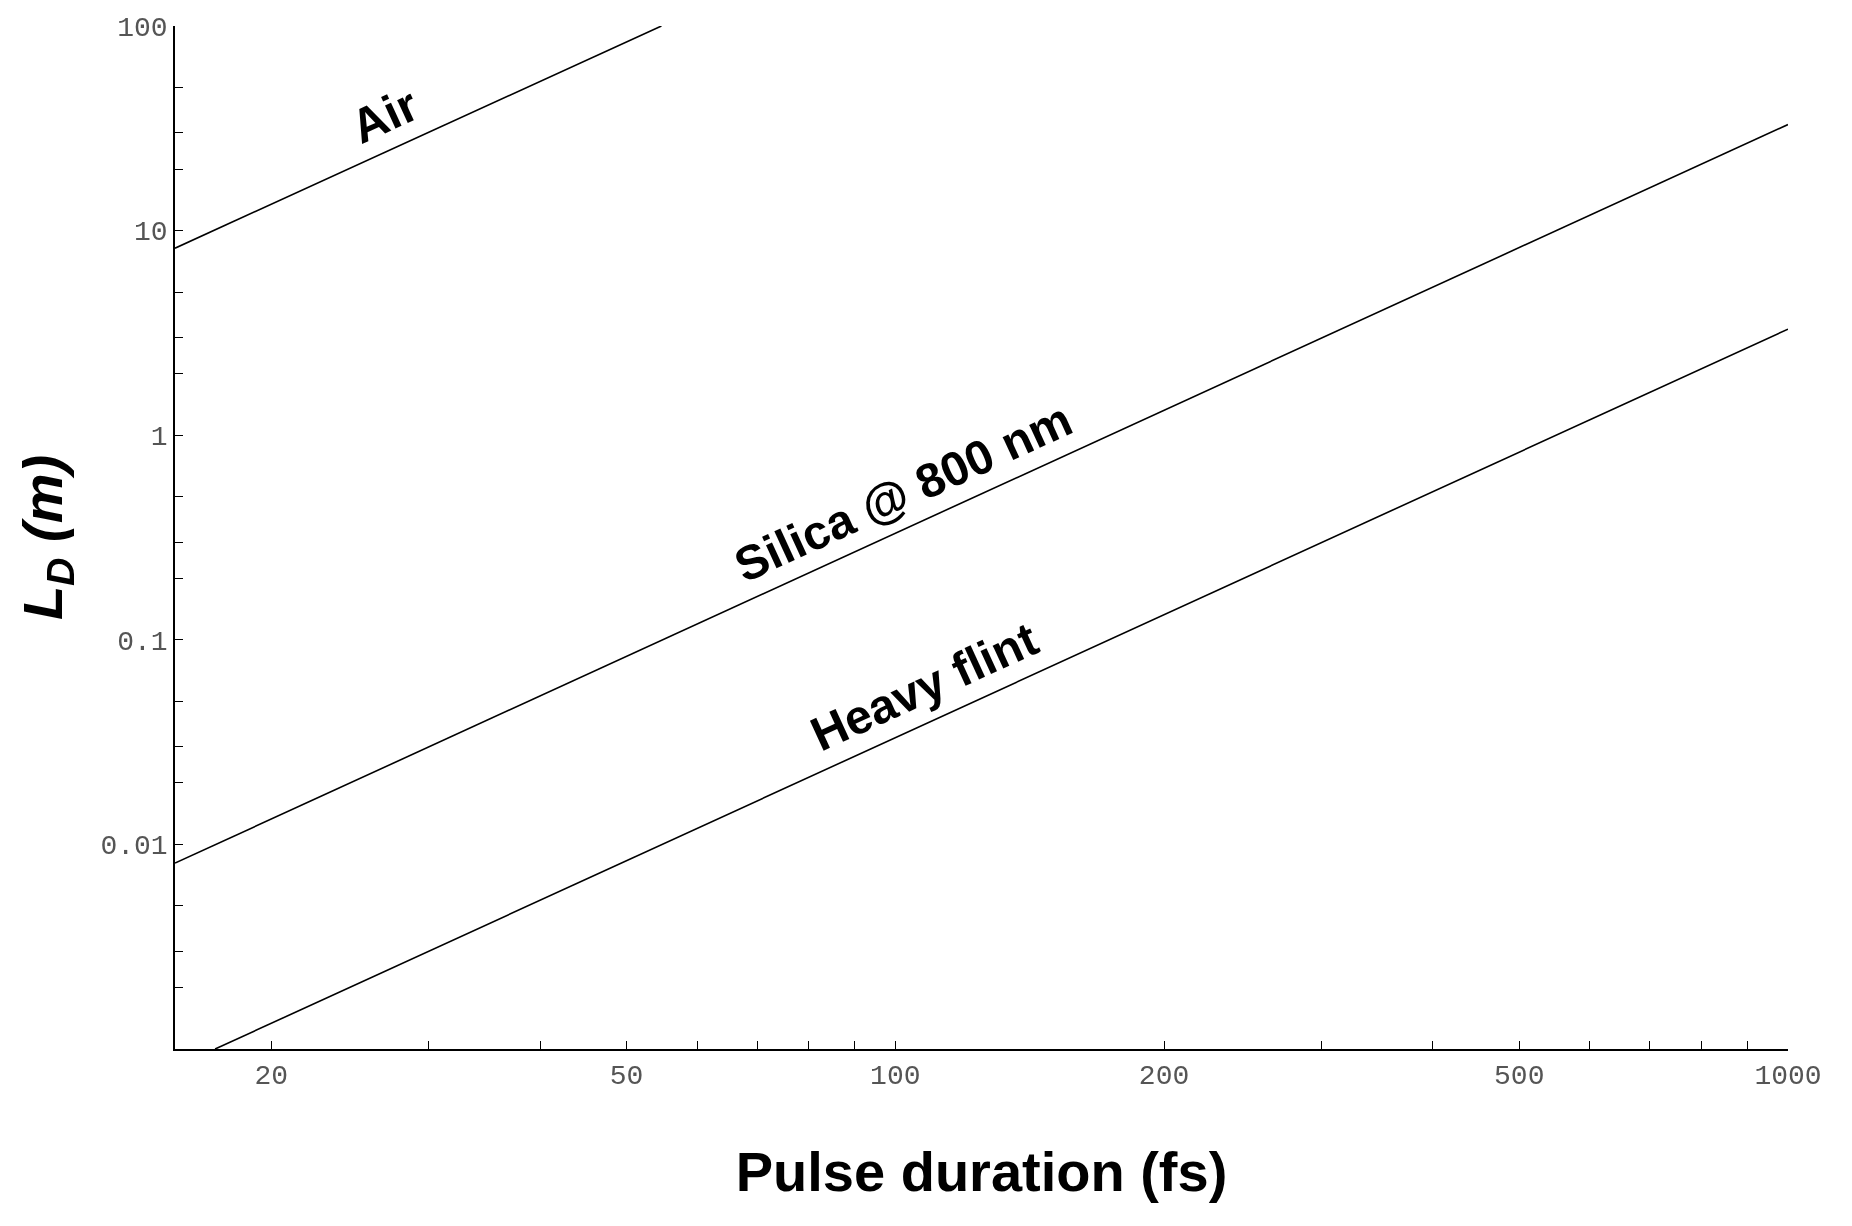  Describe the element at coordinates (134, 847) in the screenshot. I see `y-tick-label: 0.01` at that location.